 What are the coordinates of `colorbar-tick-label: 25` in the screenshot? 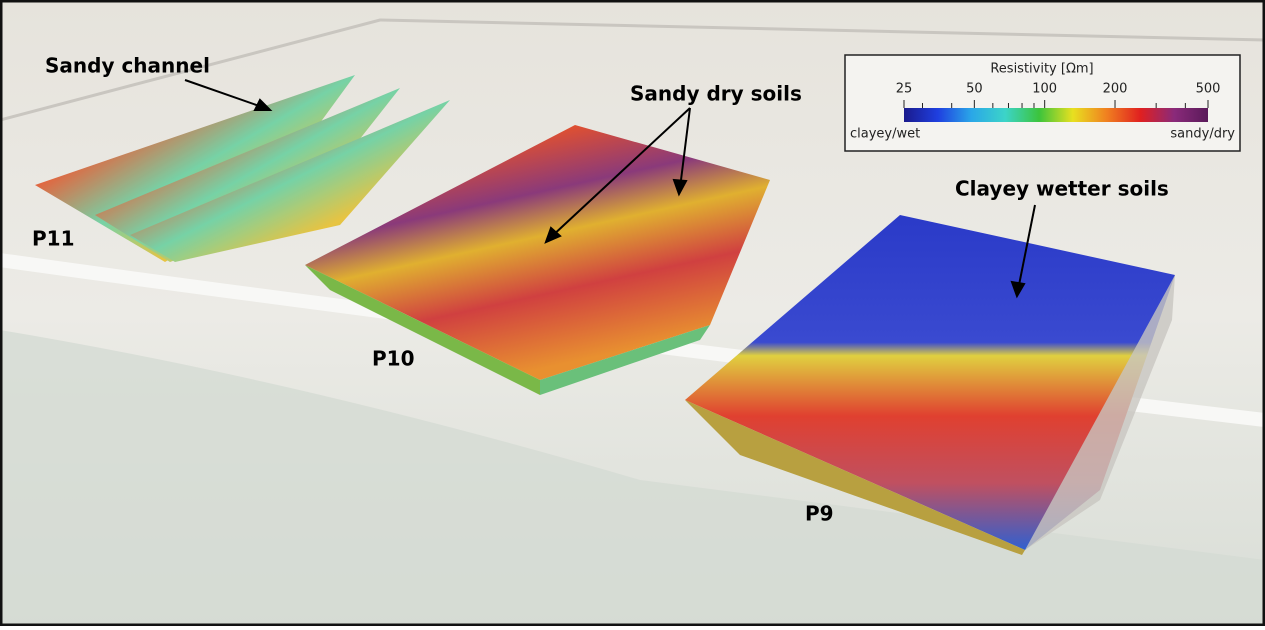 It's located at (904, 89).